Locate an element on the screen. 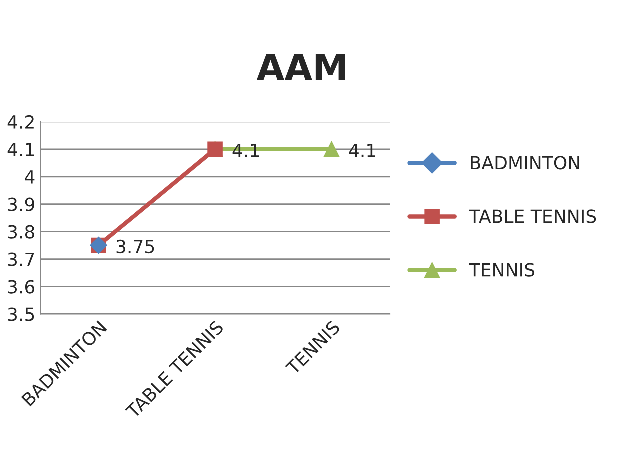  y-tick-label: 3.8 is located at coordinates (21, 232).